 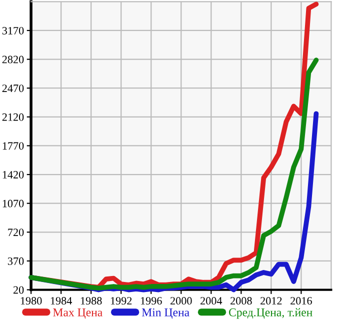 What do you see at coordinates (151, 301) in the screenshot?
I see `x-tick-label: 1996` at bounding box center [151, 301].